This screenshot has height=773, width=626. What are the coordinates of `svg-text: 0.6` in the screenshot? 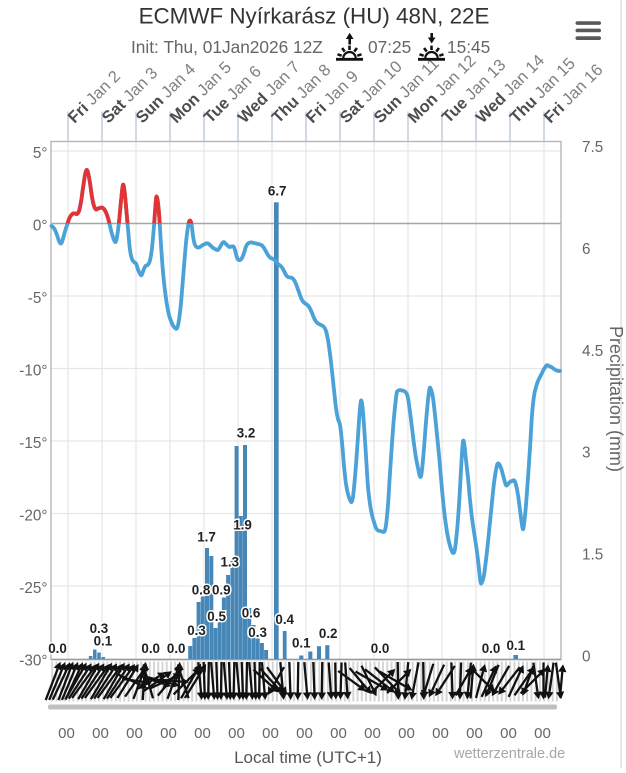 It's located at (251, 613).